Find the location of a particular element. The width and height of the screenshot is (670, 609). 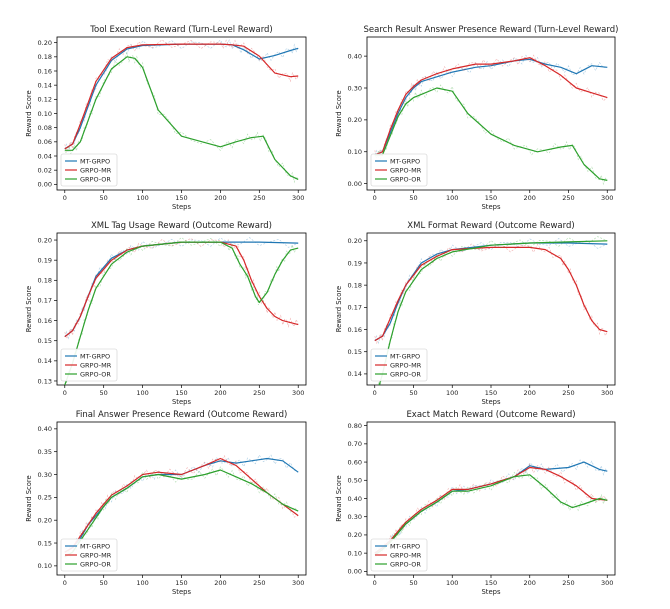

y-tick-label: 0.25 is located at coordinates (45, 498).